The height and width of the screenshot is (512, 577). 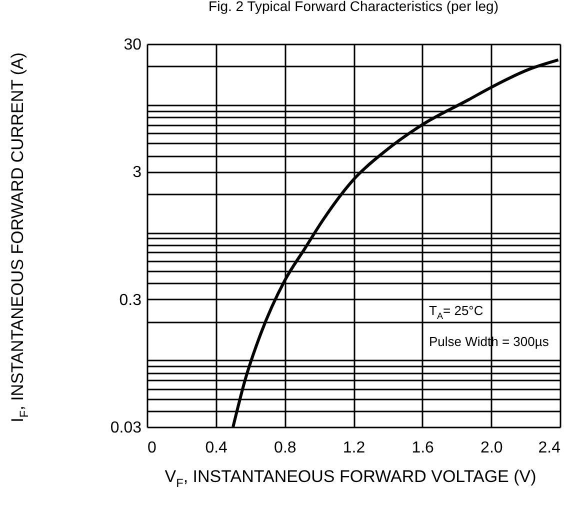 What do you see at coordinates (20, 237) in the screenshot?
I see `y-axis-title: IF, INSTANTANEOUS FORWARD CURRENT (A)` at bounding box center [20, 237].